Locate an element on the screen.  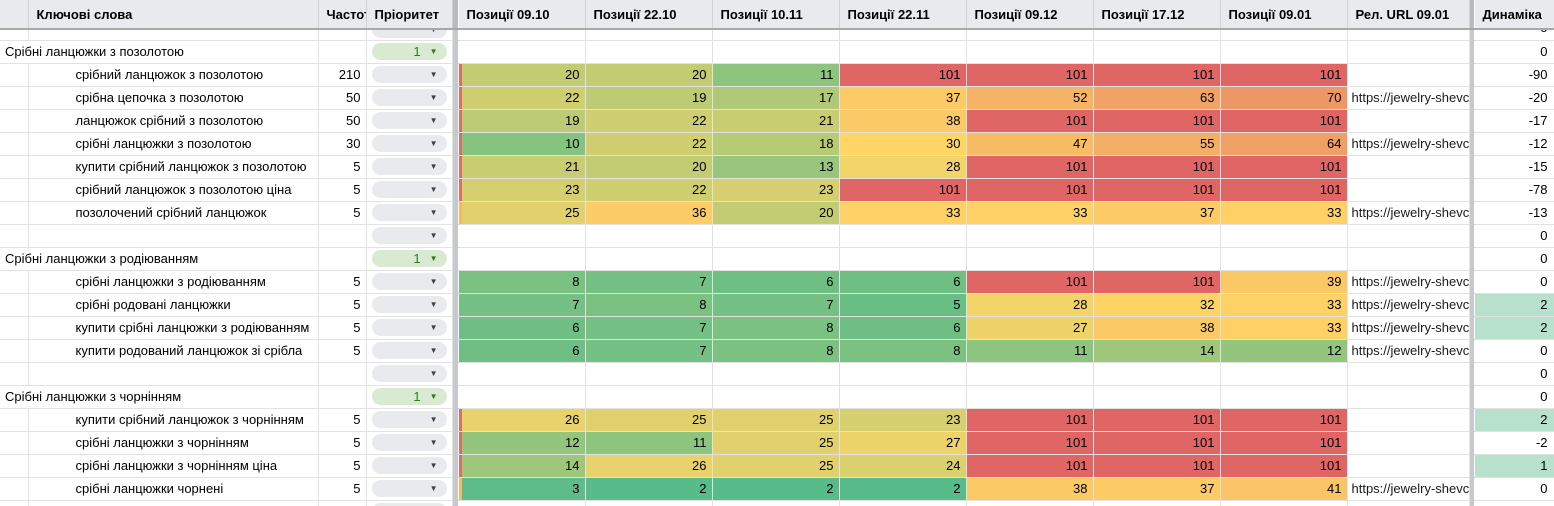
keyword-cell: срібні ланцюжки чорнені is located at coordinates (173, 489).